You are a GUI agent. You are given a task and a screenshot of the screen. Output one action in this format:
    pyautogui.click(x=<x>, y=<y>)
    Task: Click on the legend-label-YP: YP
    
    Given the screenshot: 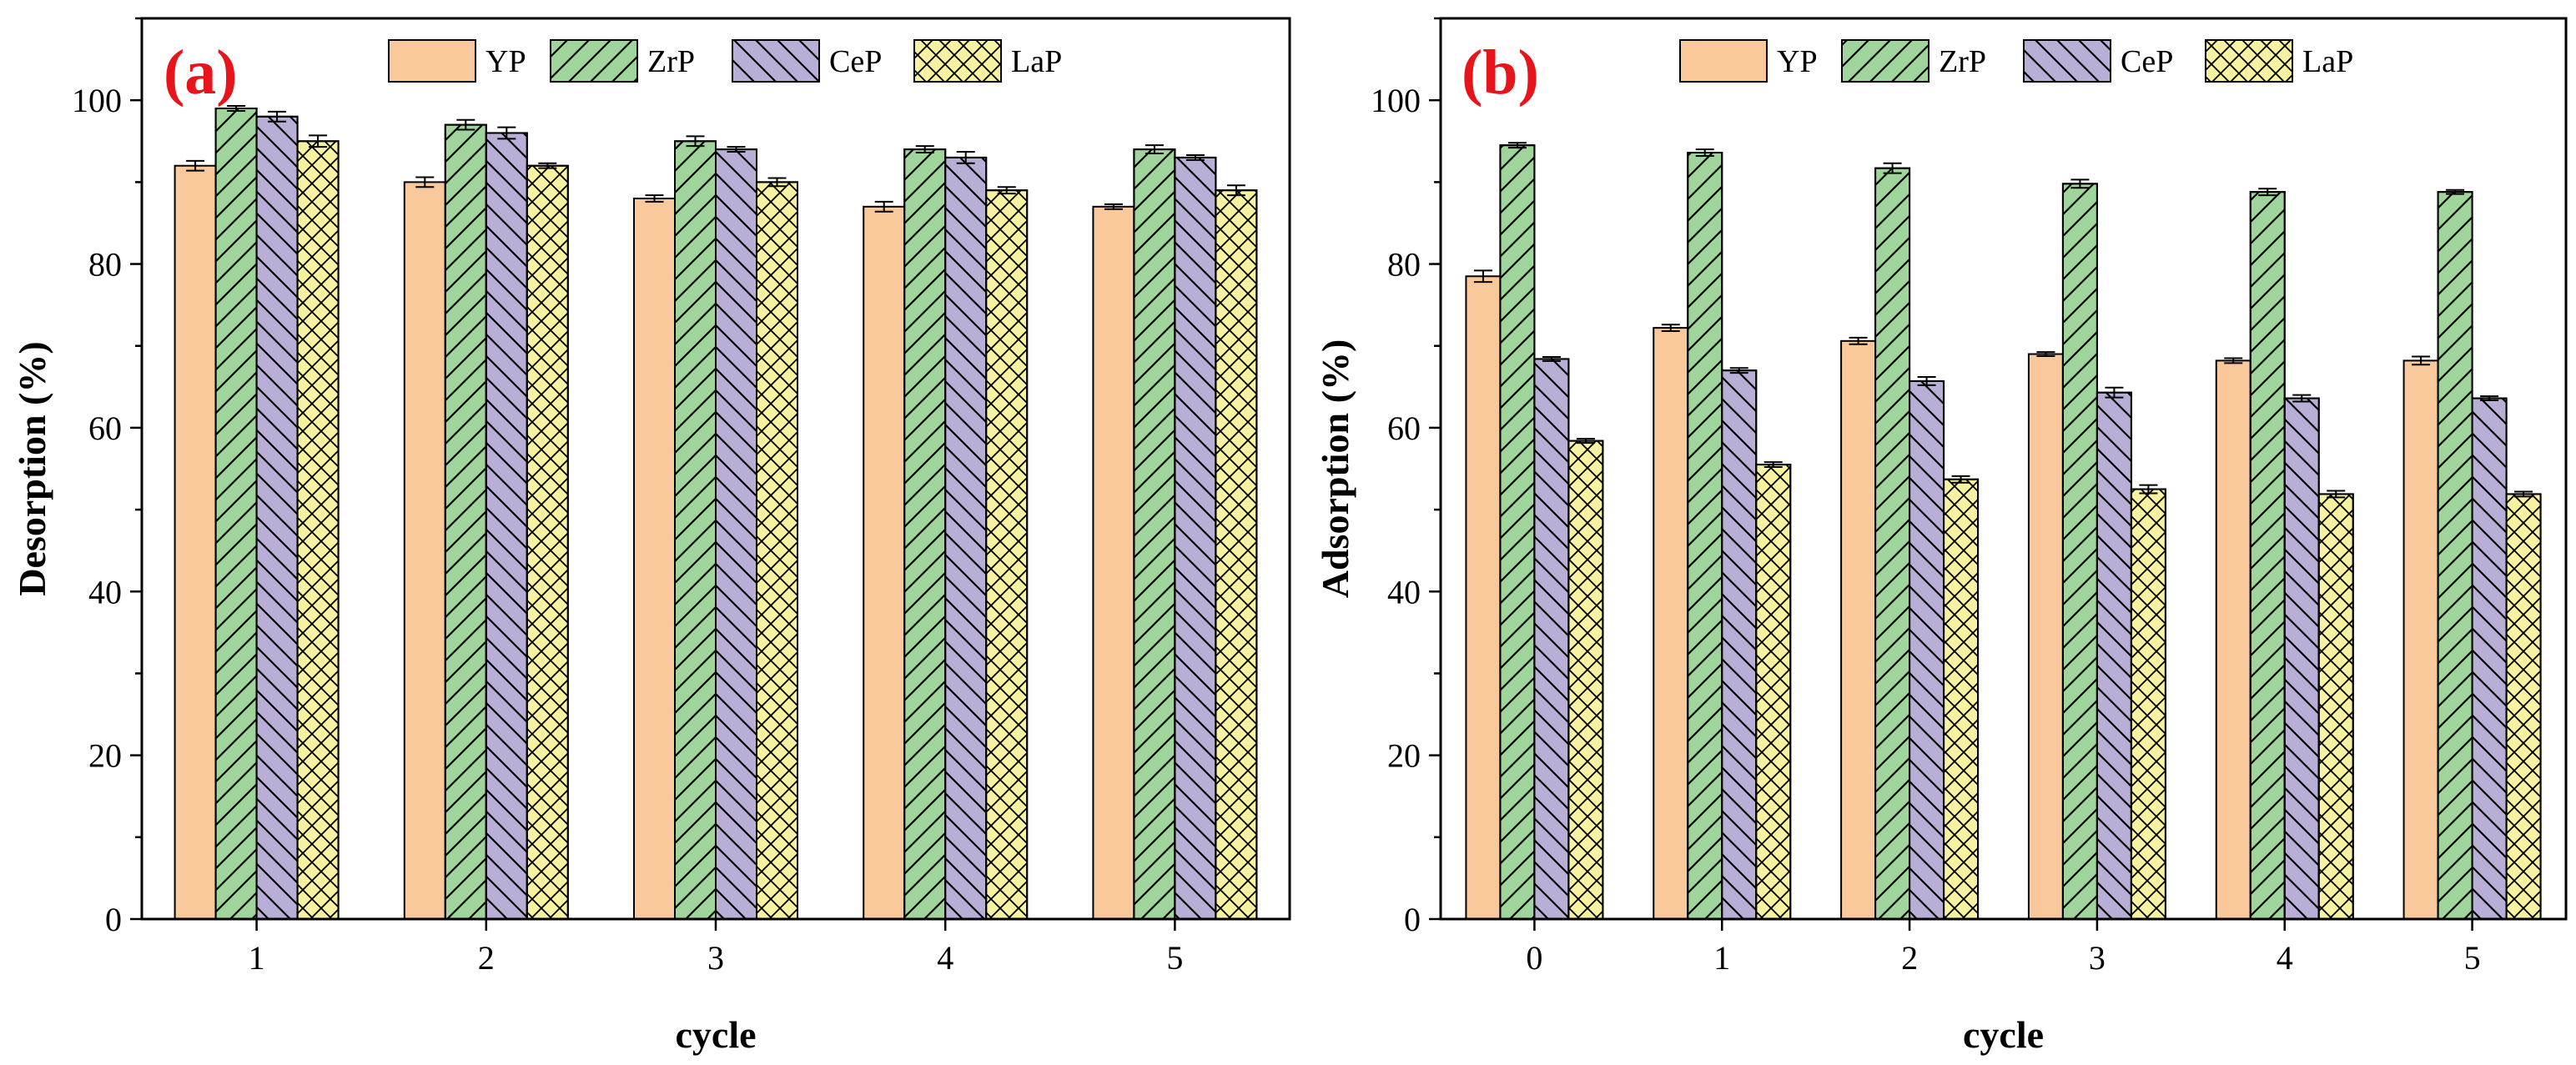 What is the action you would take?
    pyautogui.click(x=1797, y=61)
    